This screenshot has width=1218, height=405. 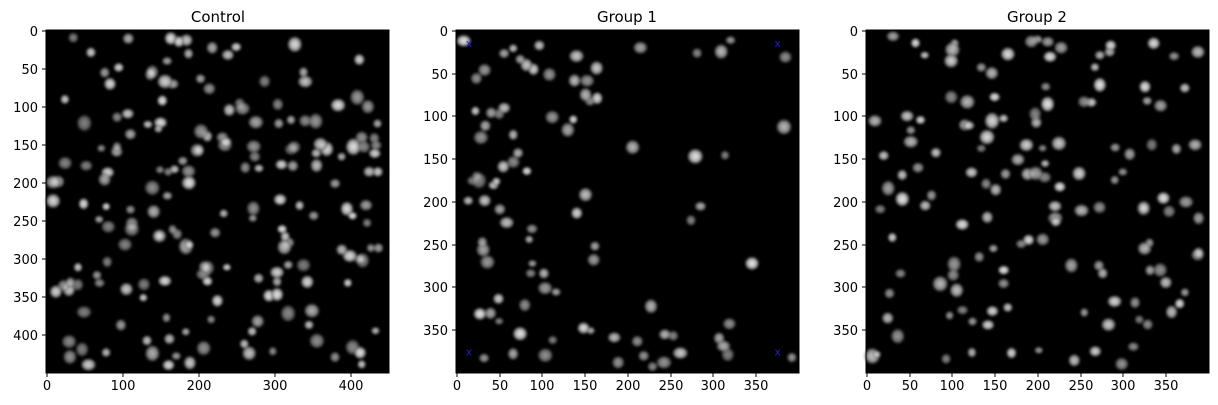 I want to click on panel-title: Control, so click(x=218, y=17).